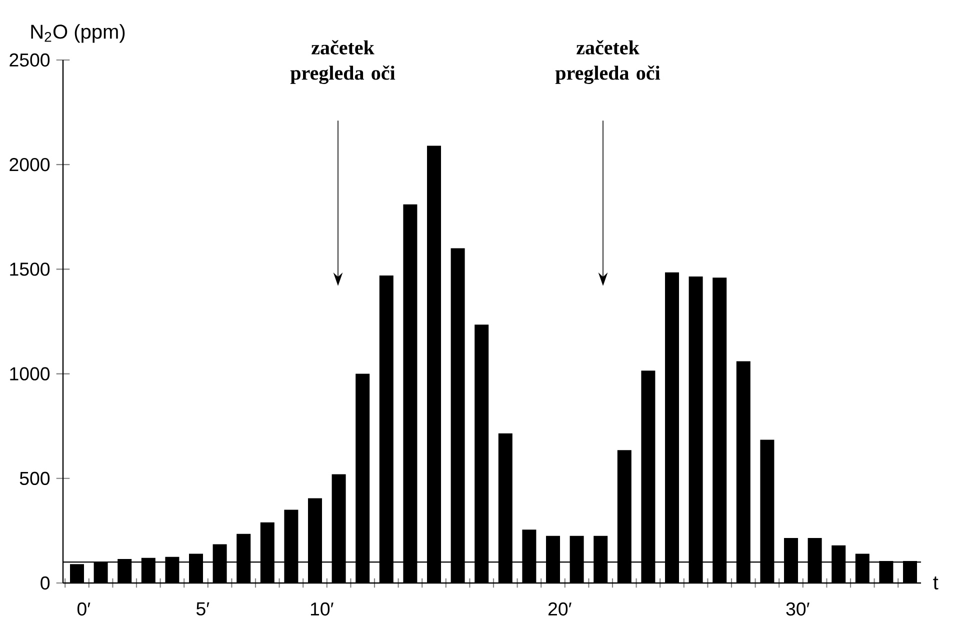 The image size is (963, 628). What do you see at coordinates (30, 373) in the screenshot?
I see `y-tick-label: 1000` at bounding box center [30, 373].